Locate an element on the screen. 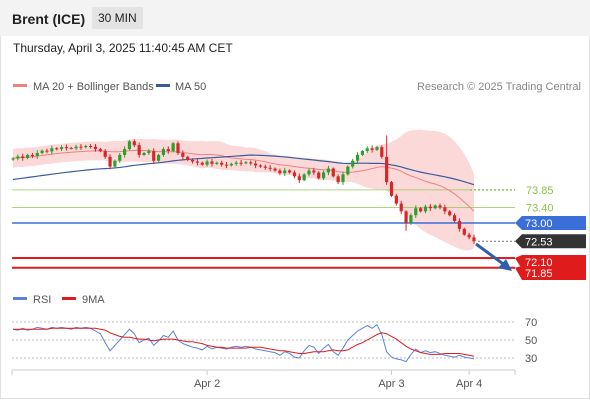 Image resolution: width=590 pixels, height=400 pixels. rsi-ma-legend-swatch is located at coordinates (69, 298).